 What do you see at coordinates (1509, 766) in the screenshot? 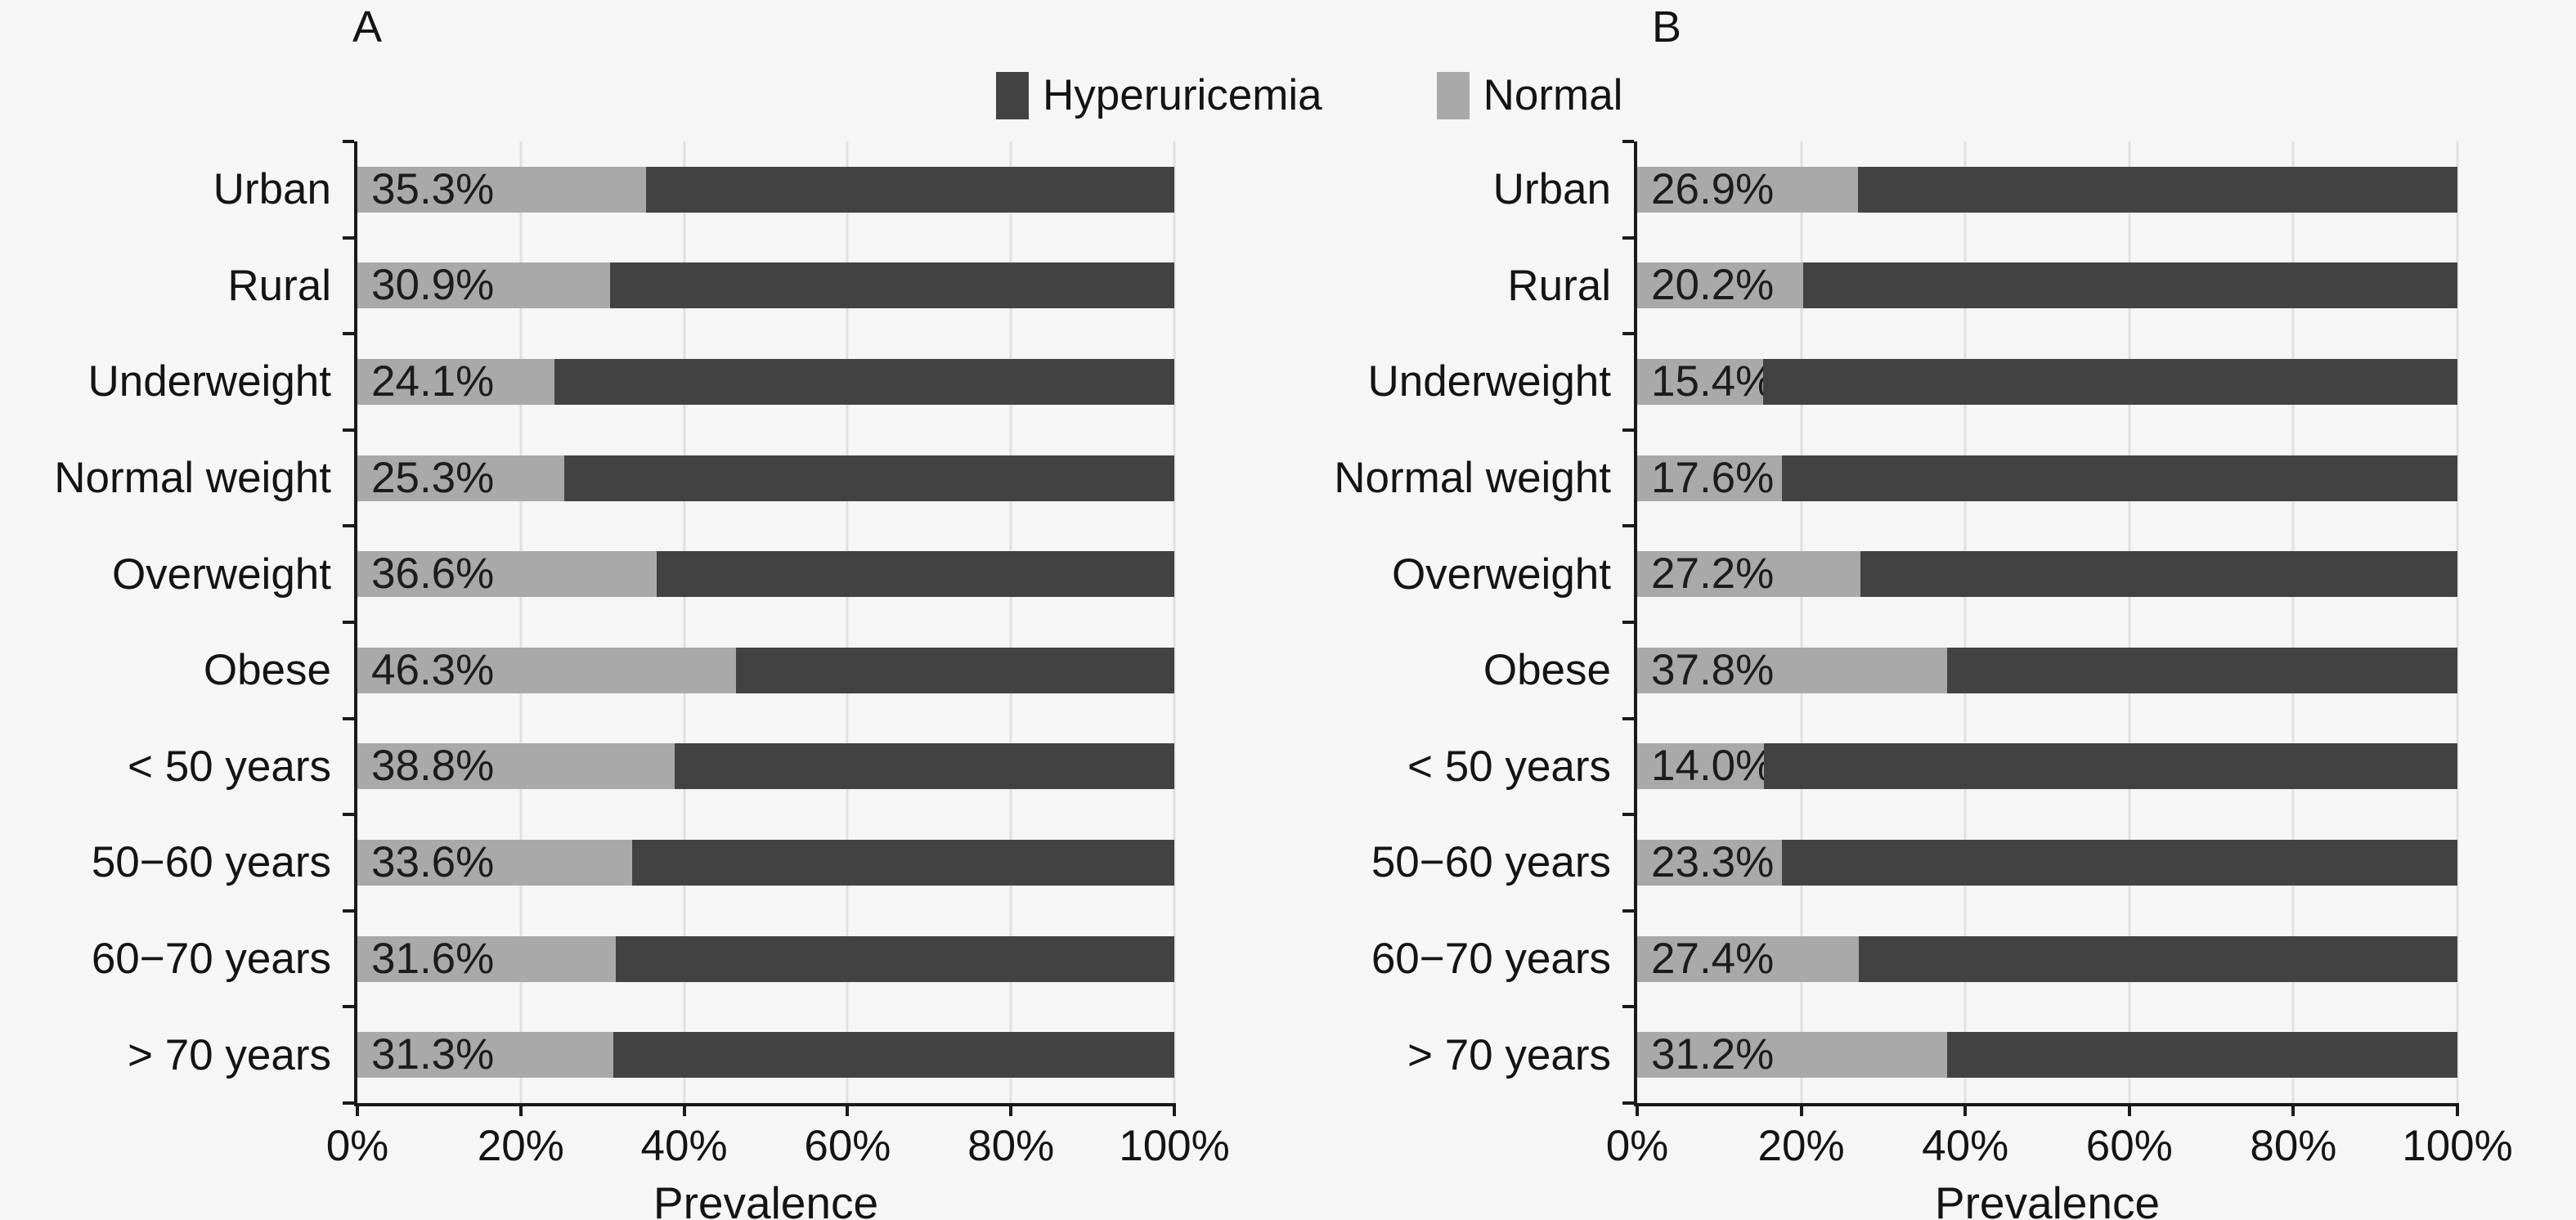
I see `category-label: < 50 years` at bounding box center [1509, 766].